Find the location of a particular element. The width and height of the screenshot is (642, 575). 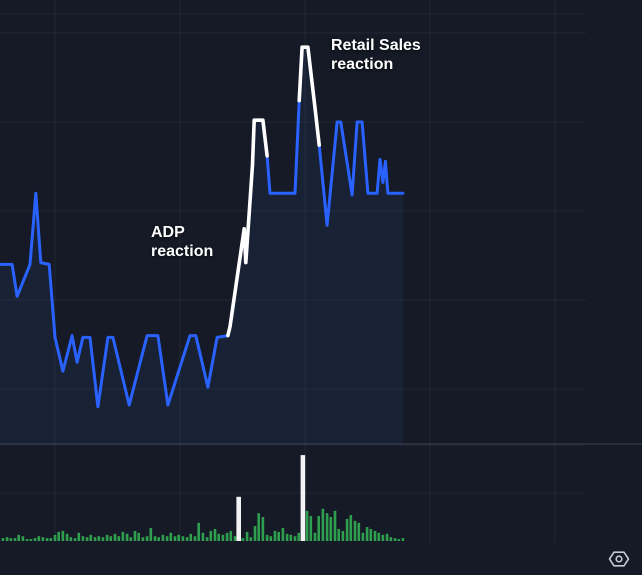

annotation-adp-line1: ADP is located at coordinates (168, 232).